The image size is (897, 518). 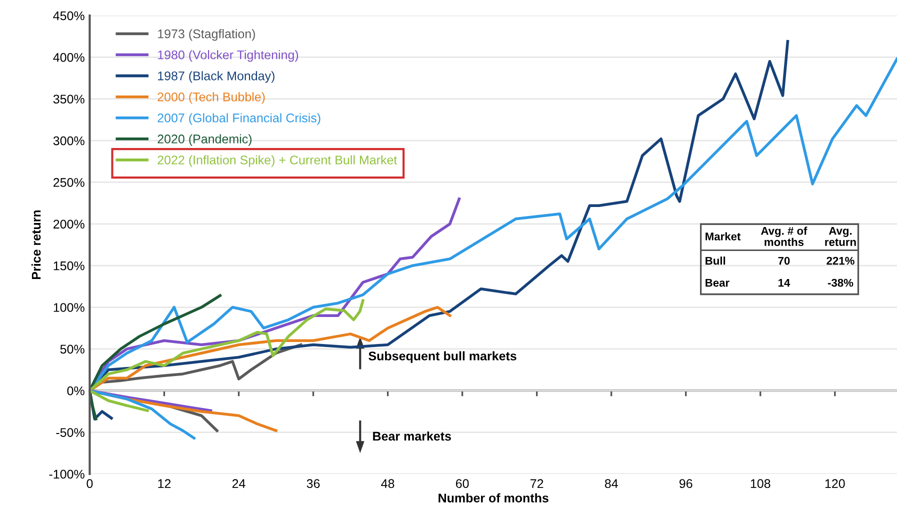 What do you see at coordinates (205, 140) in the screenshot?
I see `legend-label: 2020 (Pandemic)` at bounding box center [205, 140].